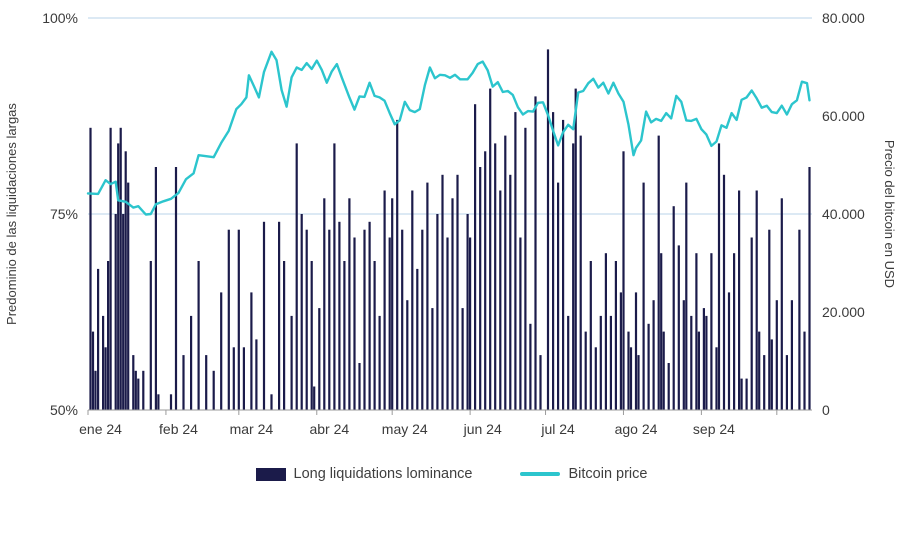  What do you see at coordinates (636, 429) in the screenshot?
I see `svg-text: ago 24` at bounding box center [636, 429].